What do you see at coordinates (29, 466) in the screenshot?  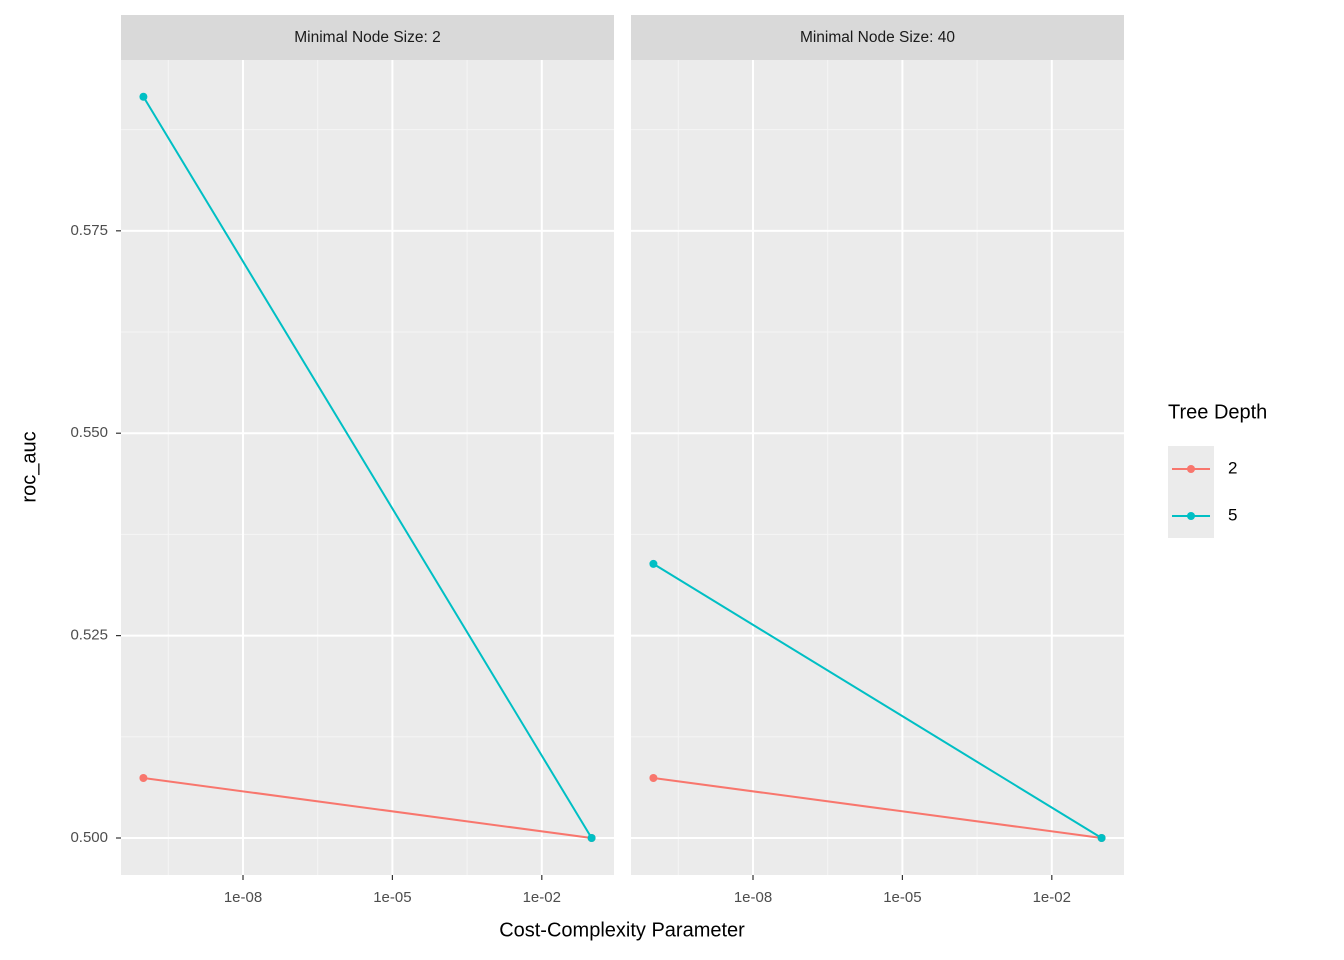 I see `y-axis-title: roc_auc` at bounding box center [29, 466].